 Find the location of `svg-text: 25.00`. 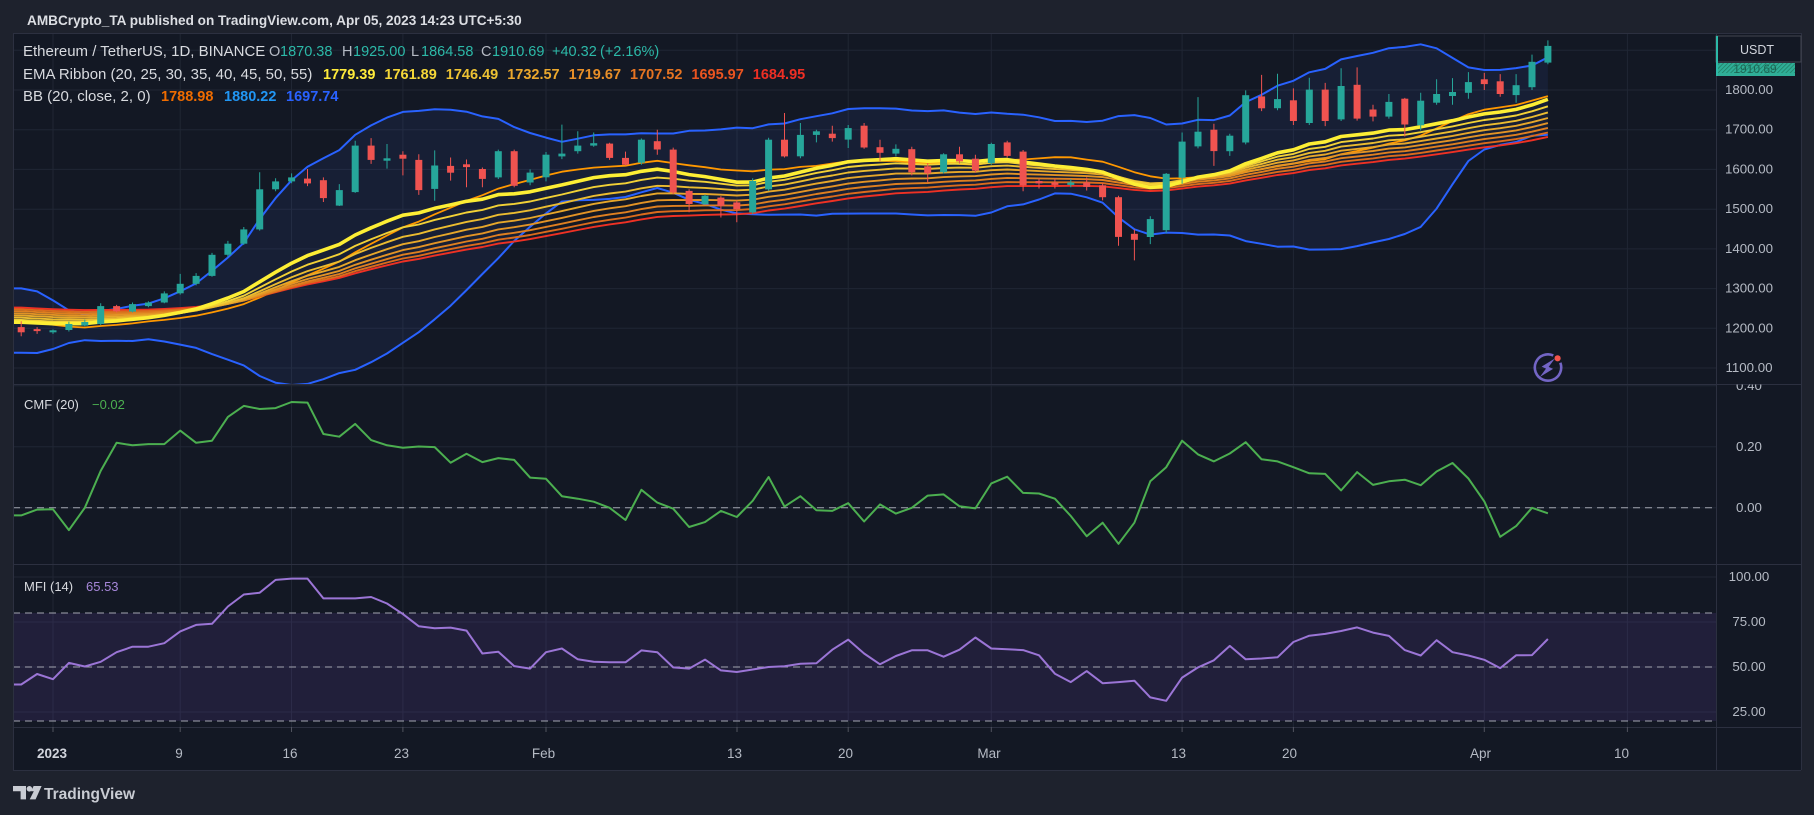

svg-text: 25.00 is located at coordinates (1748, 711).